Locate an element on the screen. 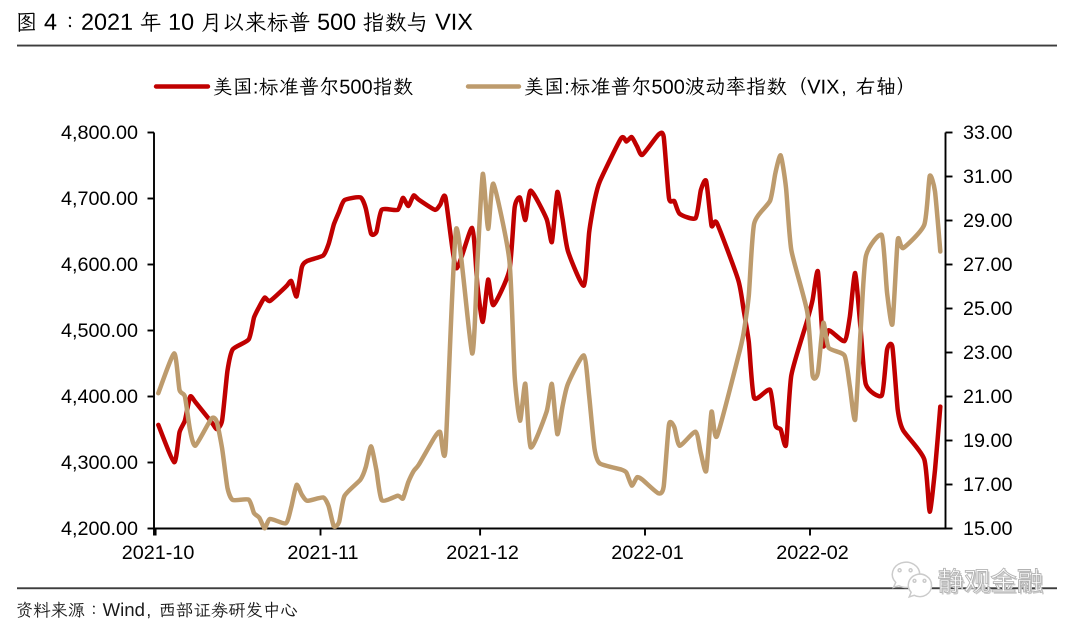 The width and height of the screenshot is (1080, 629). svg-text: 2022-01 is located at coordinates (647, 553).